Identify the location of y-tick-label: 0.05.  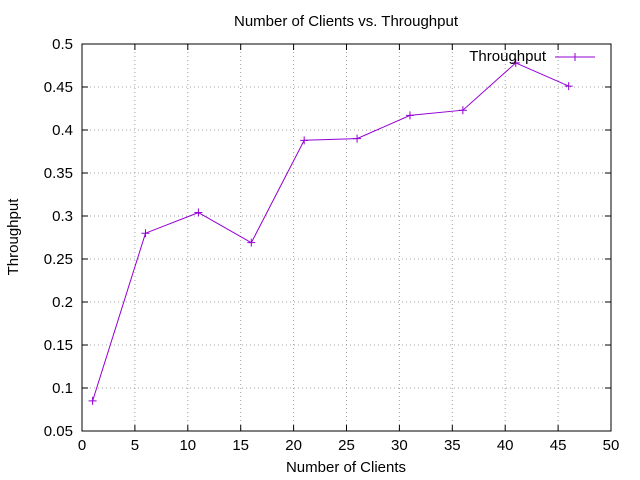
(58, 431).